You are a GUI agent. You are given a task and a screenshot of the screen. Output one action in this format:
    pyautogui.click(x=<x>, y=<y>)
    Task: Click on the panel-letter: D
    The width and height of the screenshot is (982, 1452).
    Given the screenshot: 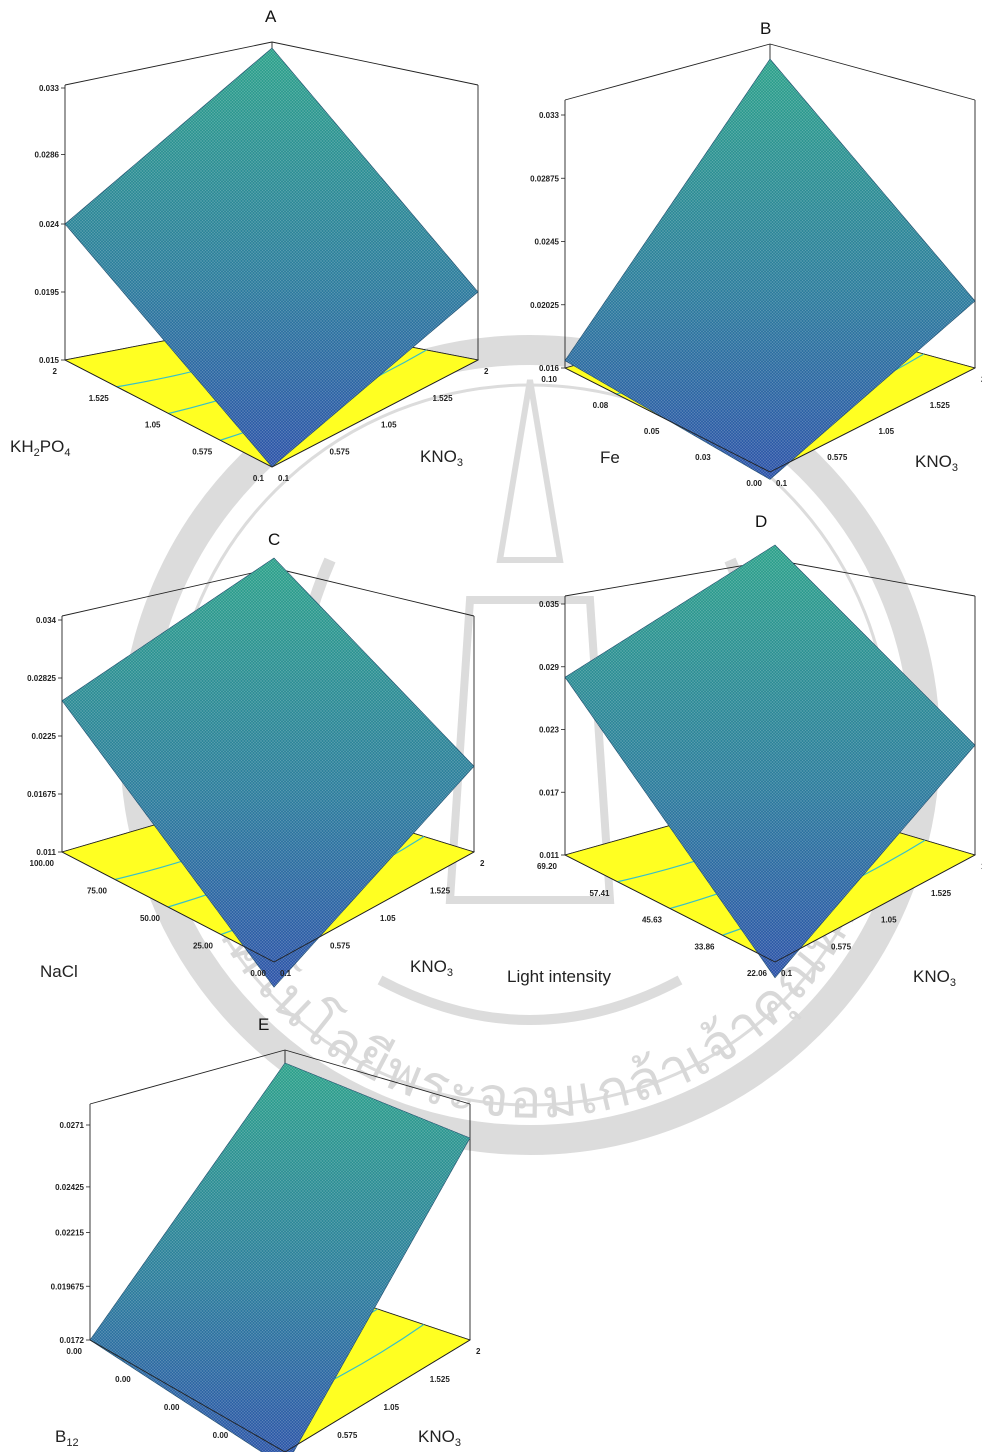 What is the action you would take?
    pyautogui.click(x=761, y=521)
    